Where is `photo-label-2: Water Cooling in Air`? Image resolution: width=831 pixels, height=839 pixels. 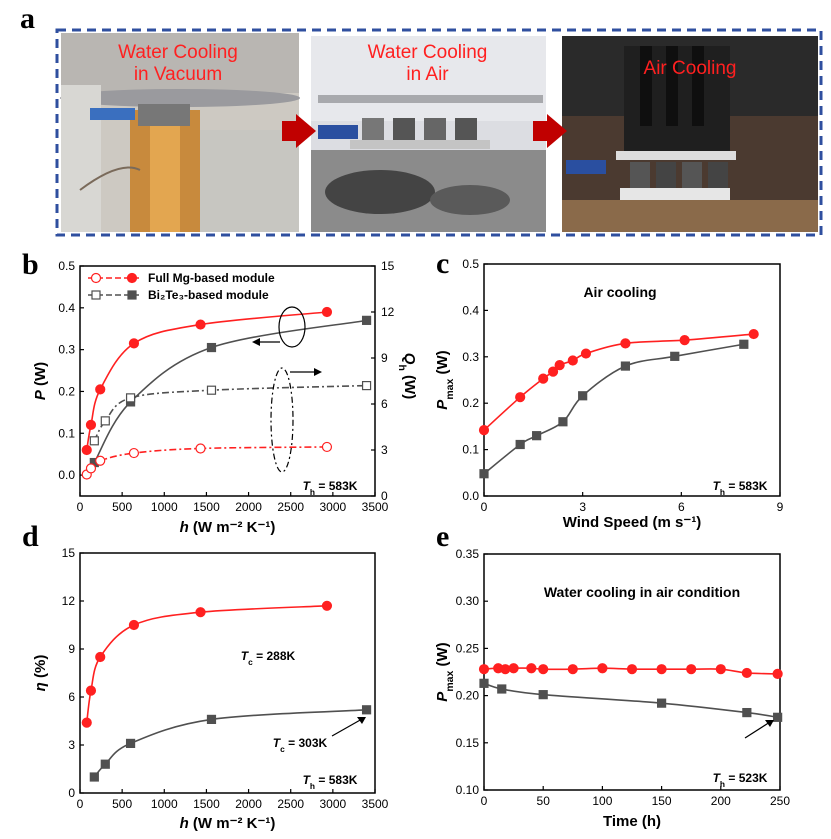 photo-label-2: Water Cooling in Air is located at coordinates (427, 64).